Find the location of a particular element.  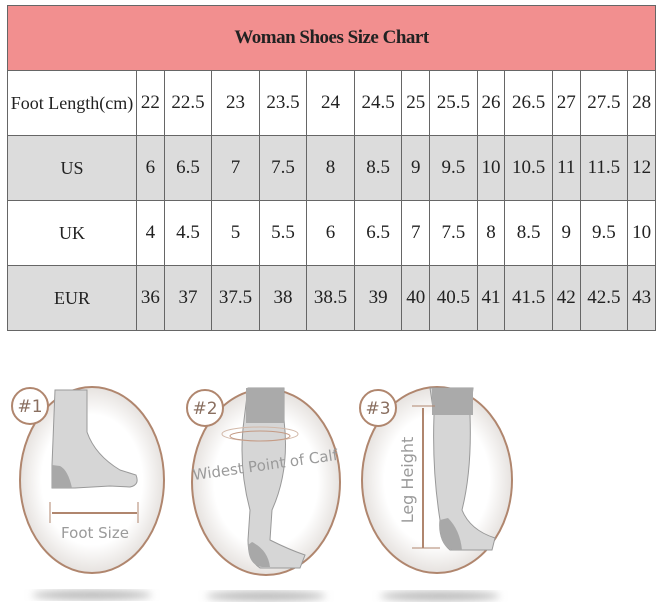

size-cell: 37 is located at coordinates (188, 298).